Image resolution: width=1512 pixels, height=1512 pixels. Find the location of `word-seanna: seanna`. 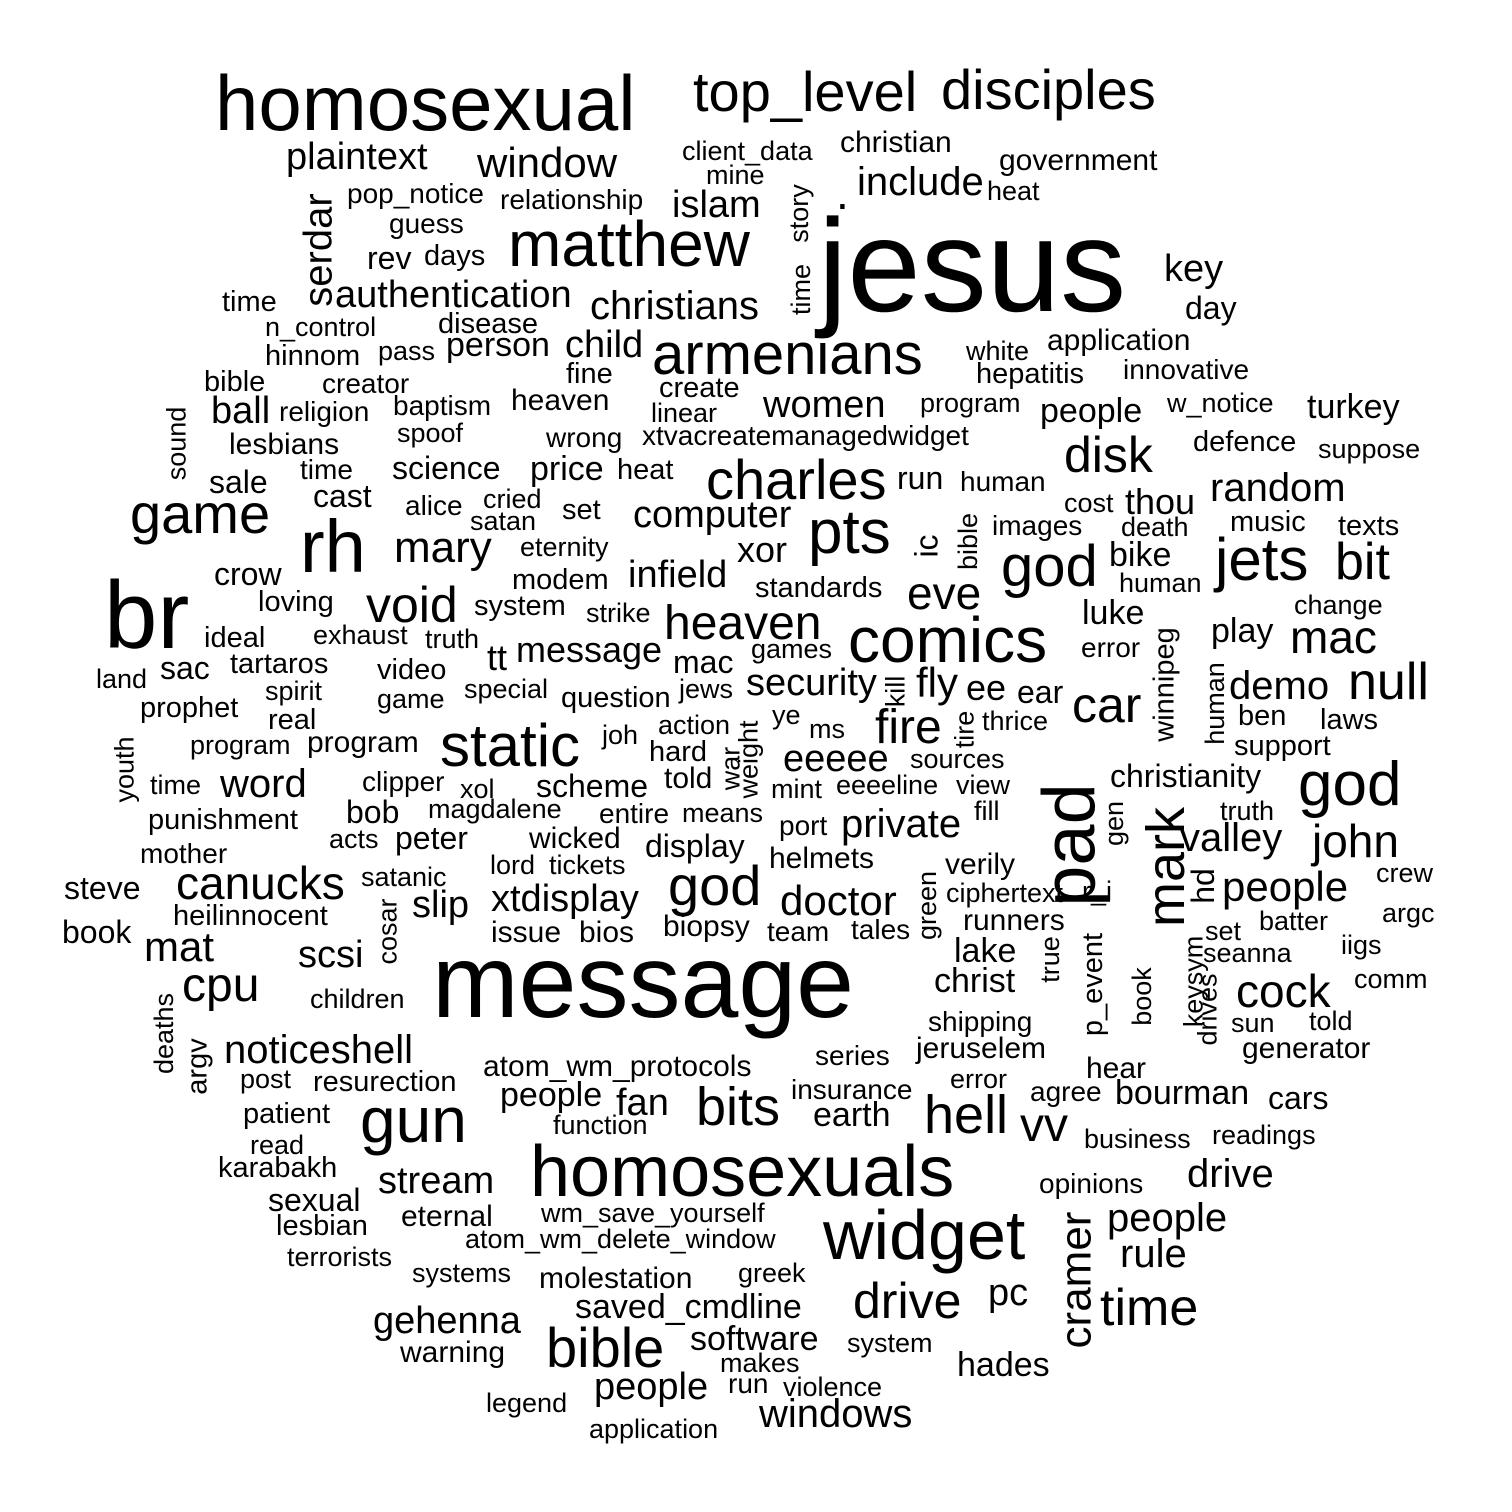

word-seanna: seanna is located at coordinates (1247, 953).